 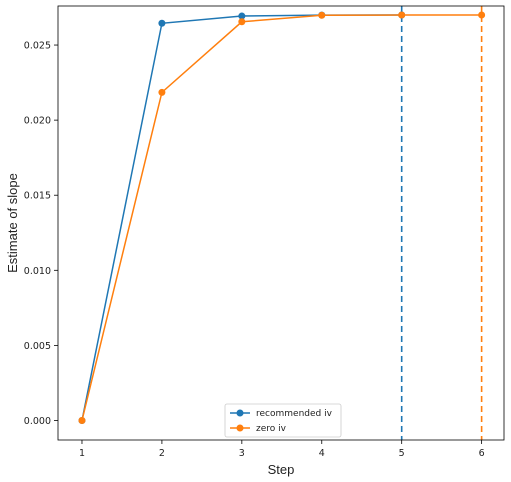 I want to click on x-axis: 1 2 3 4 5 6, so click(x=282, y=449).